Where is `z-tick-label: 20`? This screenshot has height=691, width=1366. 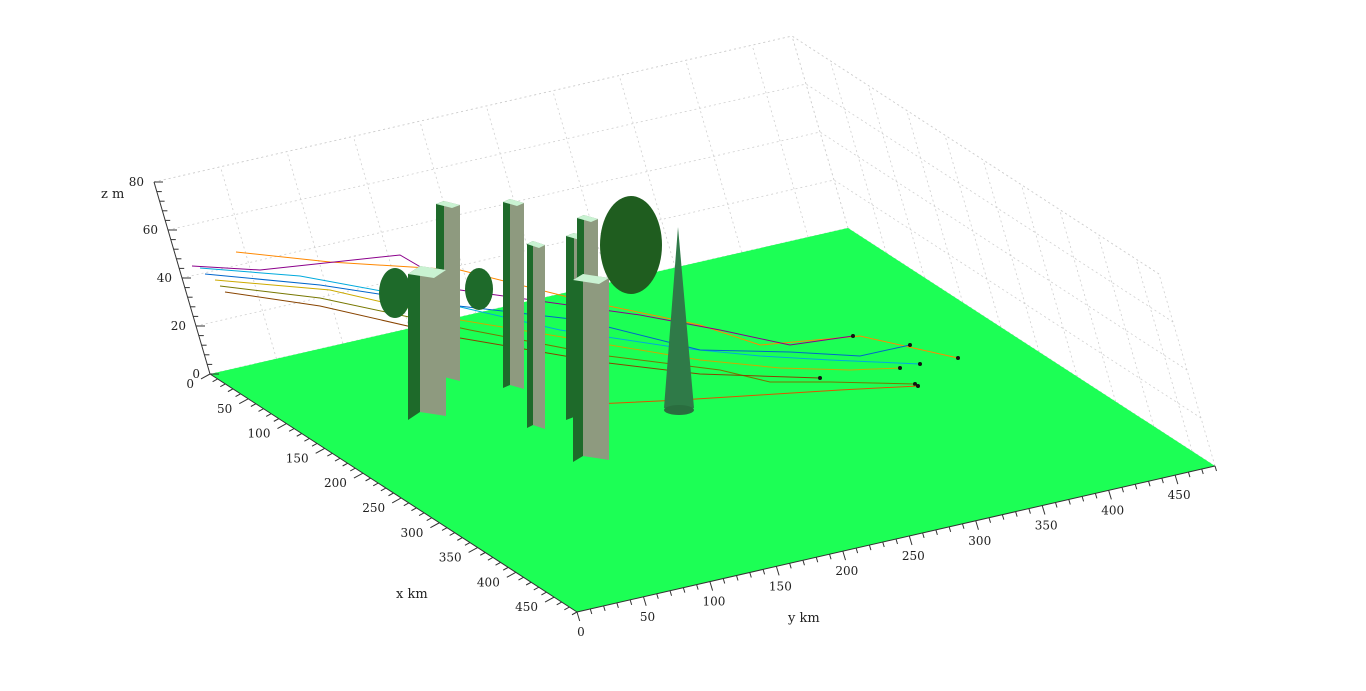
z-tick-label: 20 is located at coordinates (178, 326).